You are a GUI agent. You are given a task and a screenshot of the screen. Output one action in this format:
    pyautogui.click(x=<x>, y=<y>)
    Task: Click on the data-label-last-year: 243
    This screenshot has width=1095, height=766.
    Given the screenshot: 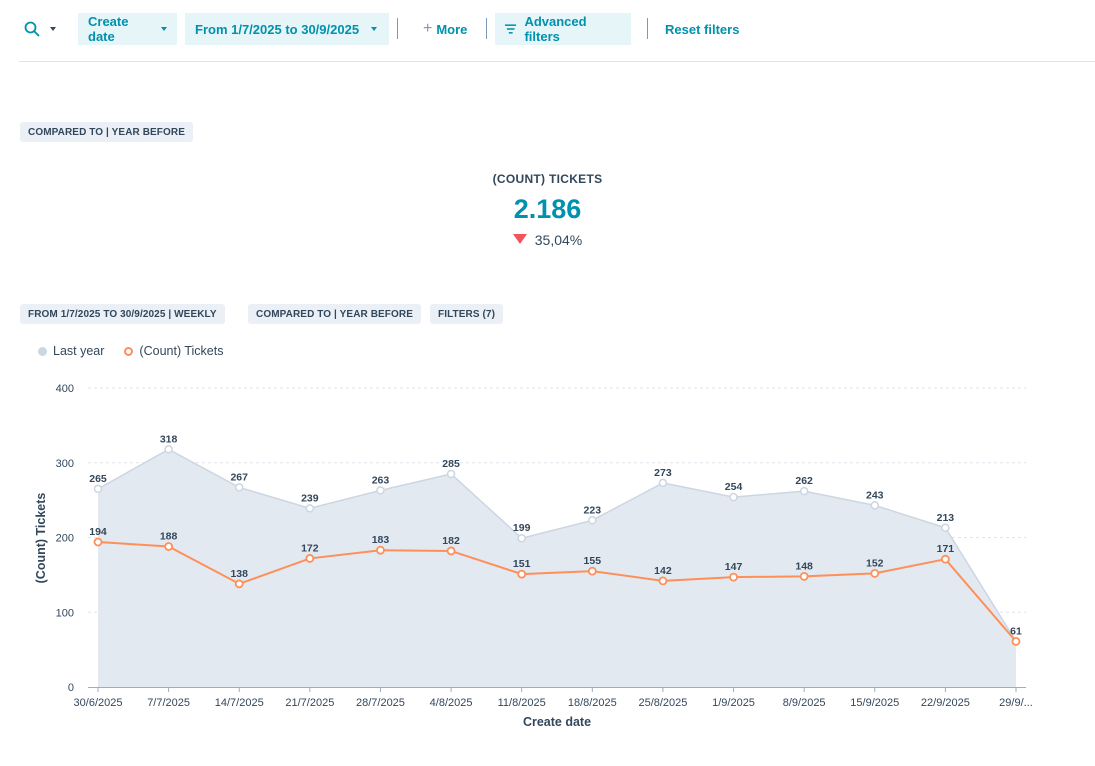 What is the action you would take?
    pyautogui.click(x=875, y=495)
    